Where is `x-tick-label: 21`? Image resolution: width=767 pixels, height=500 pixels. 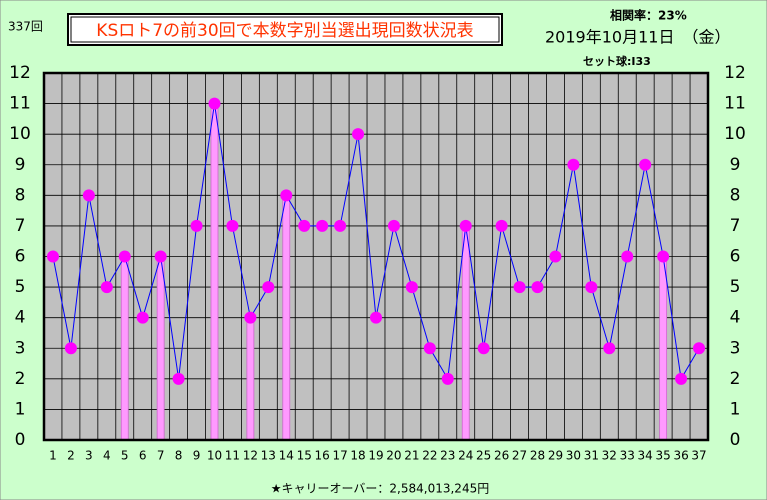
x-tick-label: 21 is located at coordinates (411, 456).